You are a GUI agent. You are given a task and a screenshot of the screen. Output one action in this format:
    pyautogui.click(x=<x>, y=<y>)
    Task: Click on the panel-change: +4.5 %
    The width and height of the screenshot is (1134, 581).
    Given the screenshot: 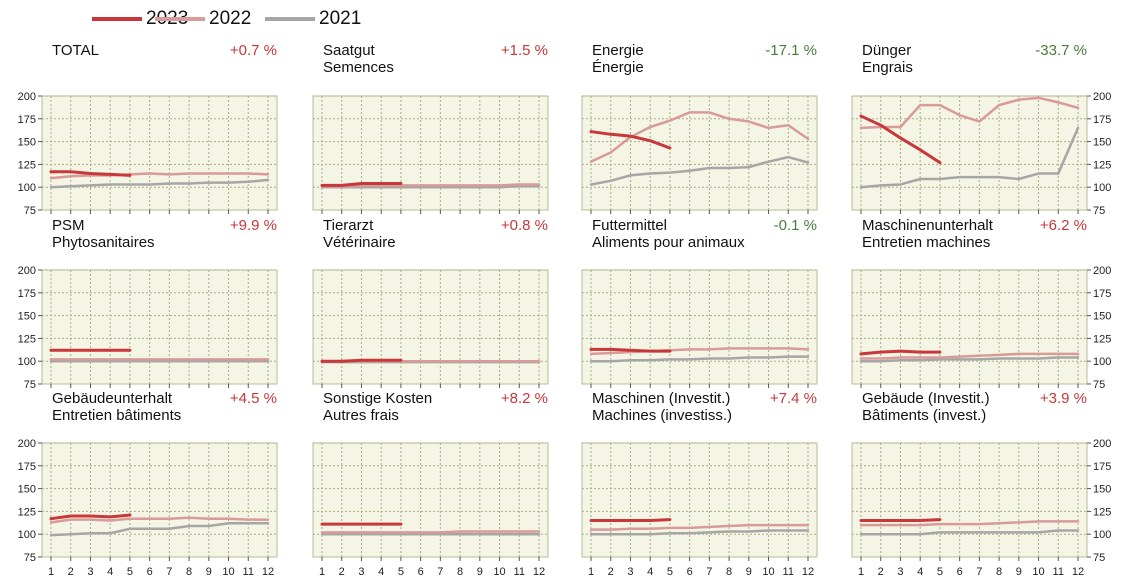 What is the action you would take?
    pyautogui.click(x=253, y=398)
    